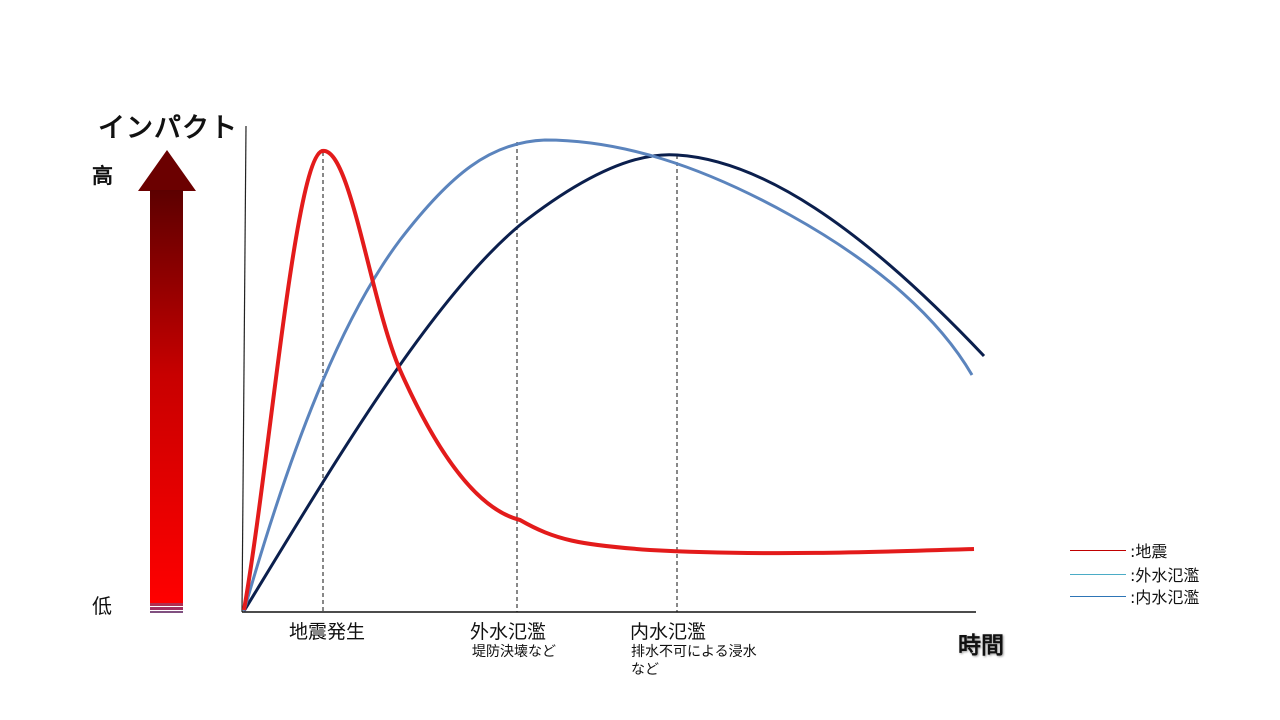  Describe the element at coordinates (694, 652) in the screenshot. I see `event-internal-flood-sub: 排水不可による浸水` at that location.